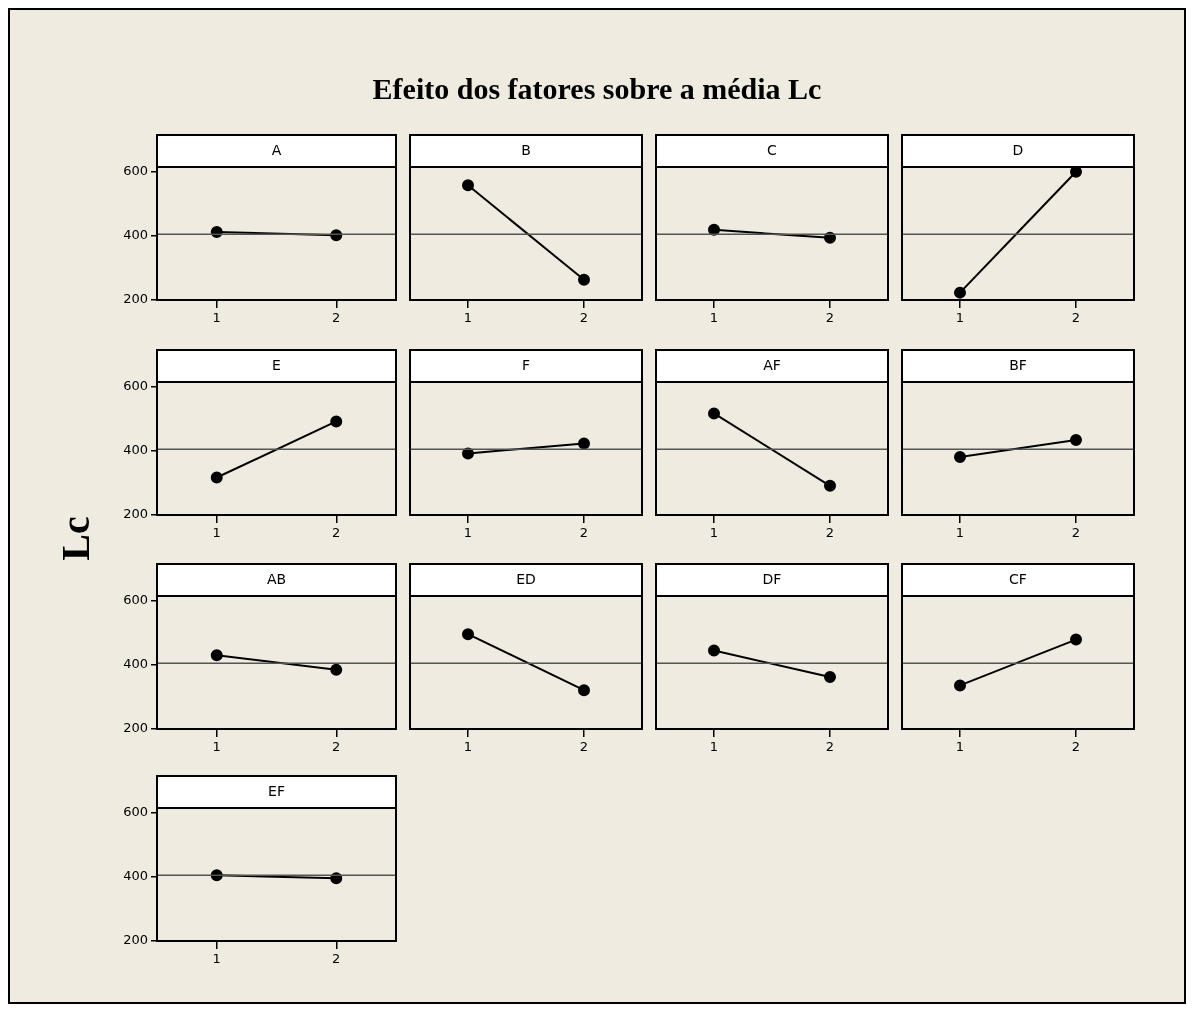  I want to click on chart-title: E, so click(276, 365).